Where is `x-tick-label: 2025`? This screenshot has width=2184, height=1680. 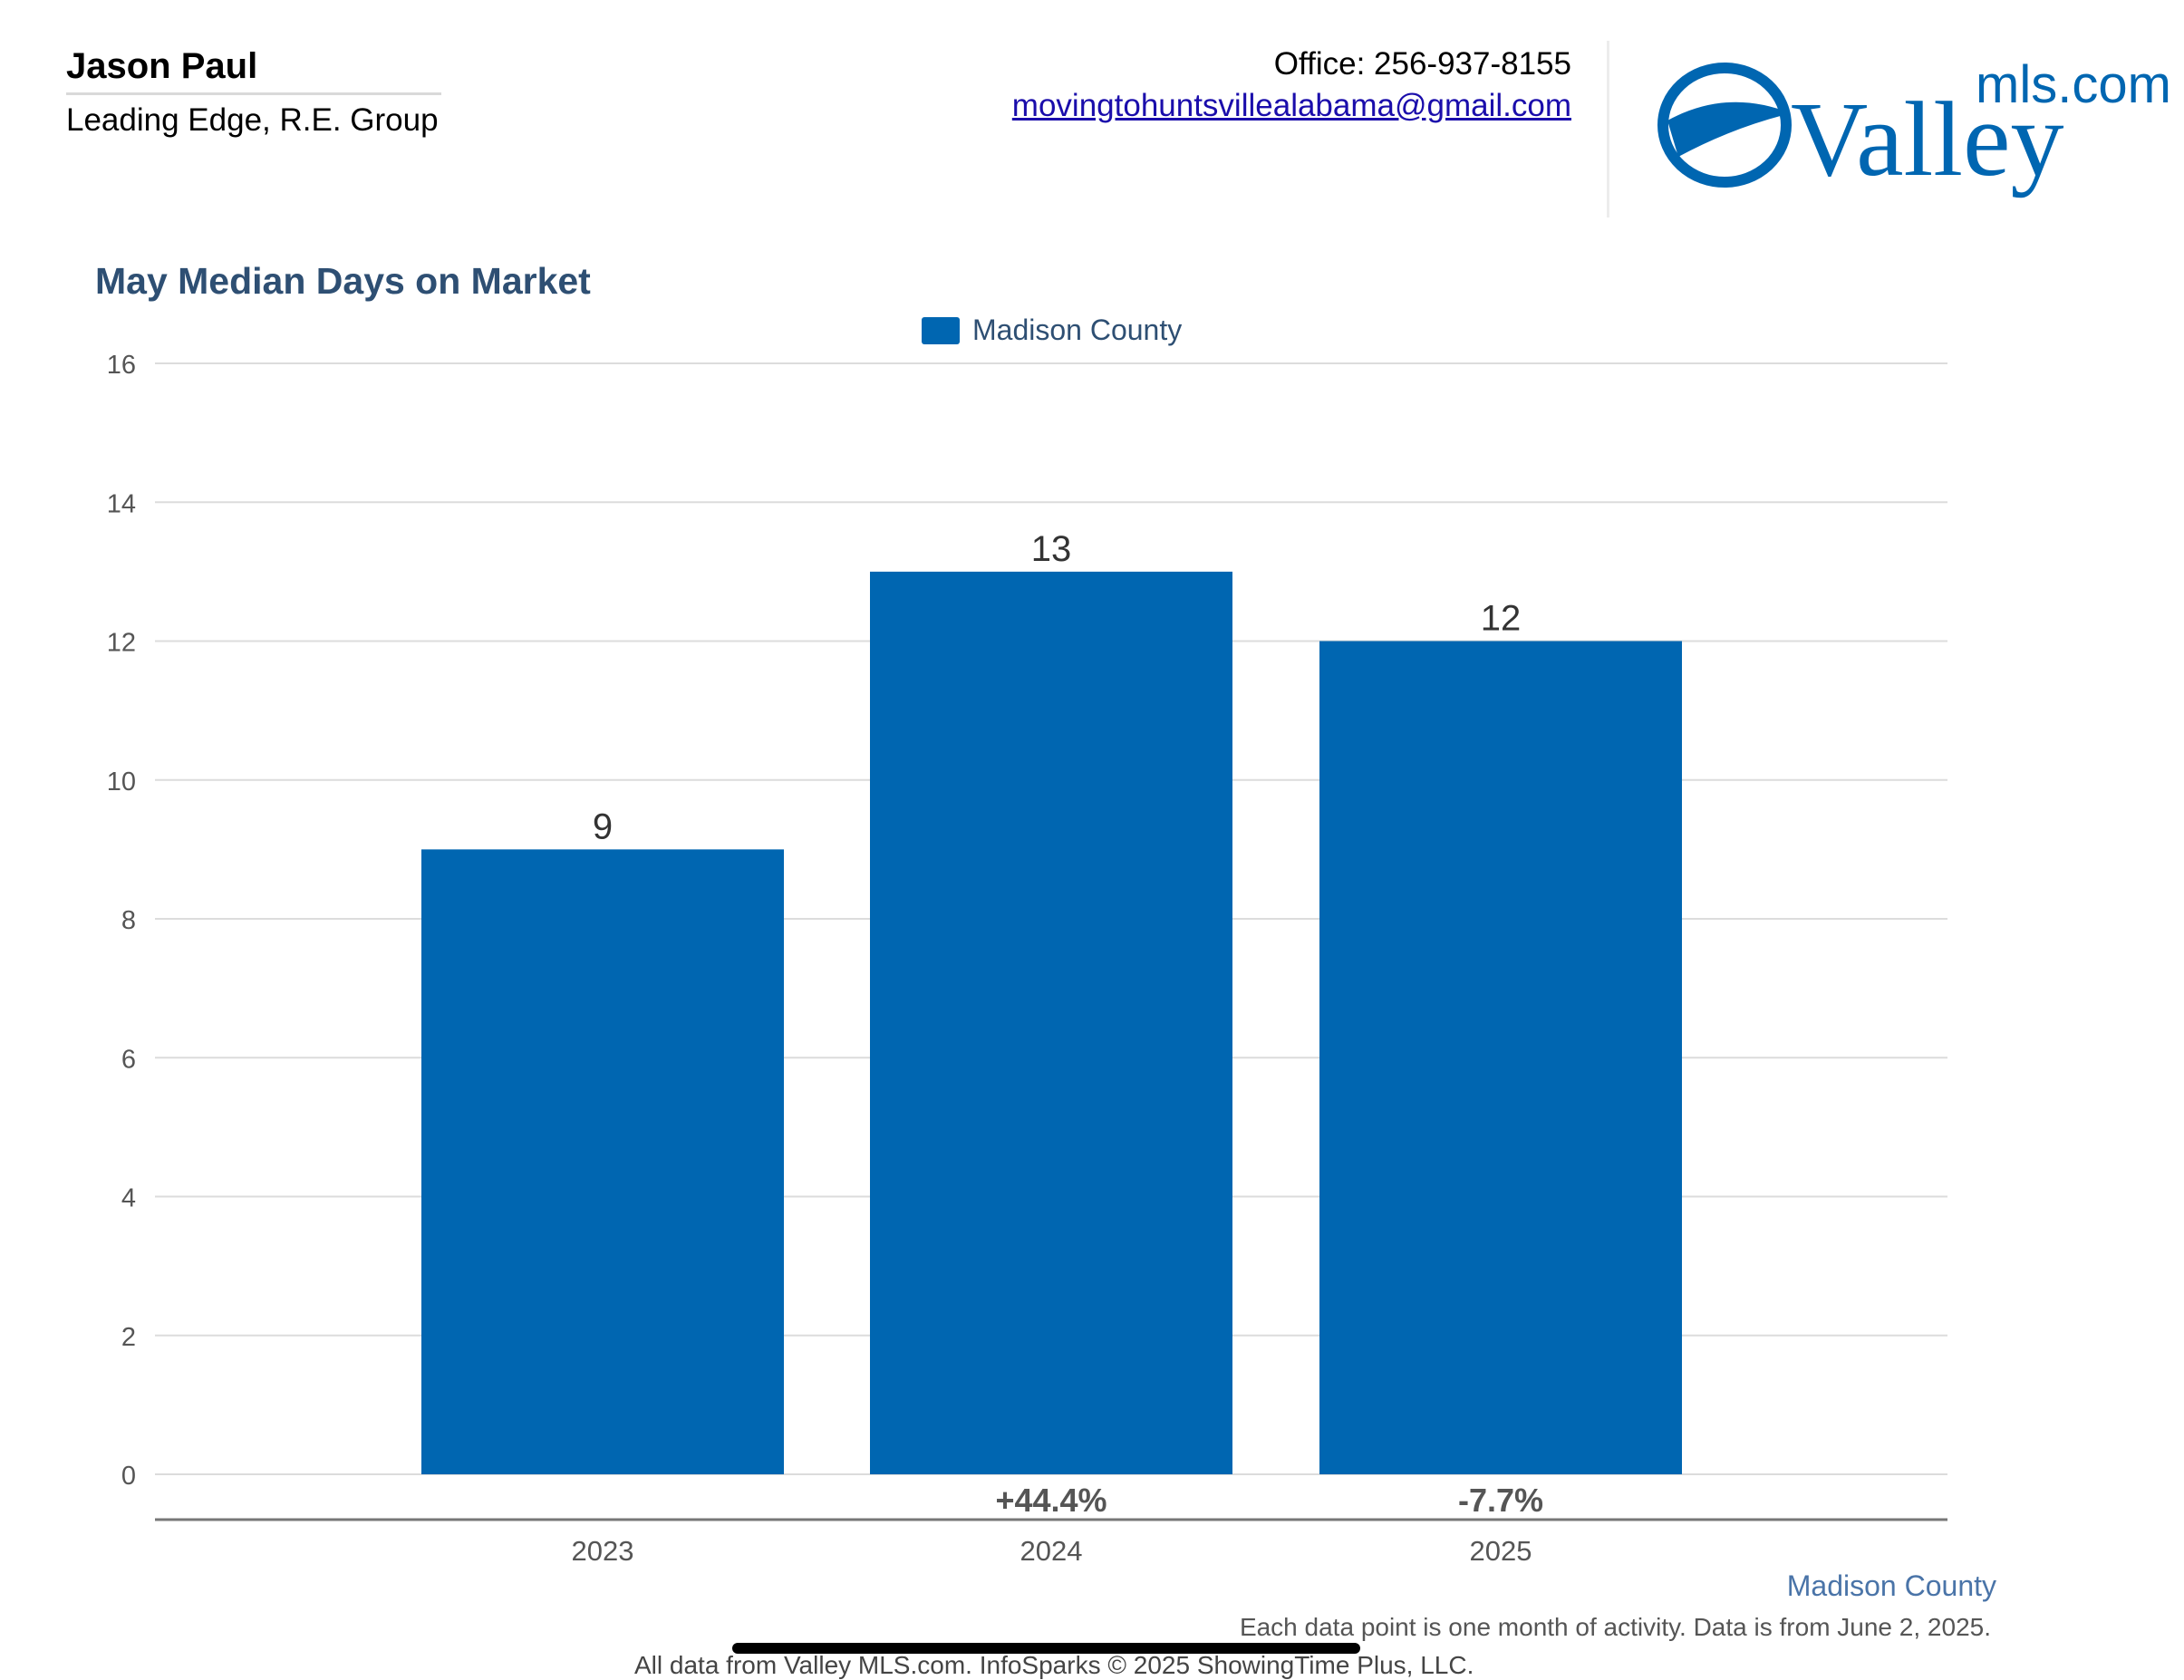
x-tick-label: 2025 is located at coordinates (1501, 1551).